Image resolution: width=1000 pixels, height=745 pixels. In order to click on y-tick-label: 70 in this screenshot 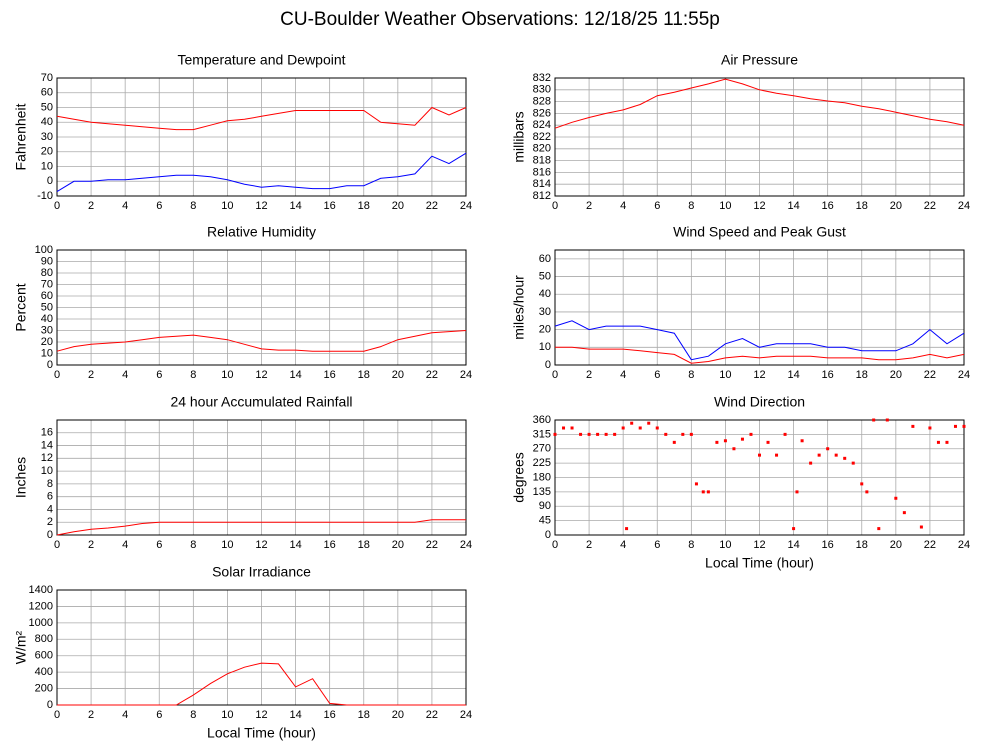, I will do `click(47, 284)`.